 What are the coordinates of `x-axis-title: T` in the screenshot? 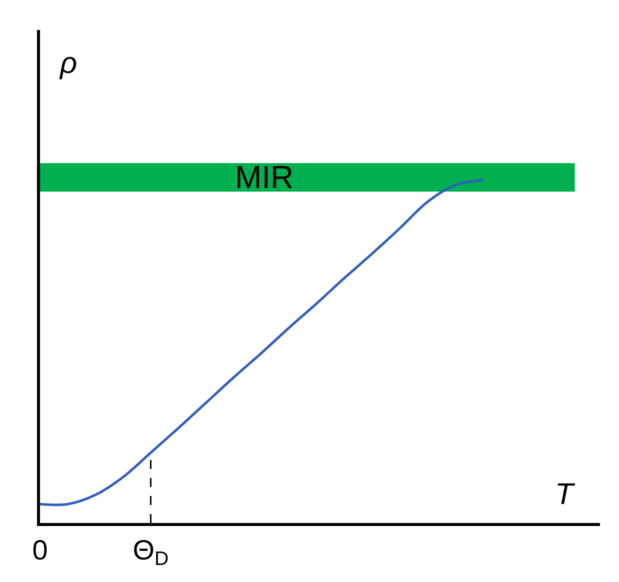 It's located at (565, 494).